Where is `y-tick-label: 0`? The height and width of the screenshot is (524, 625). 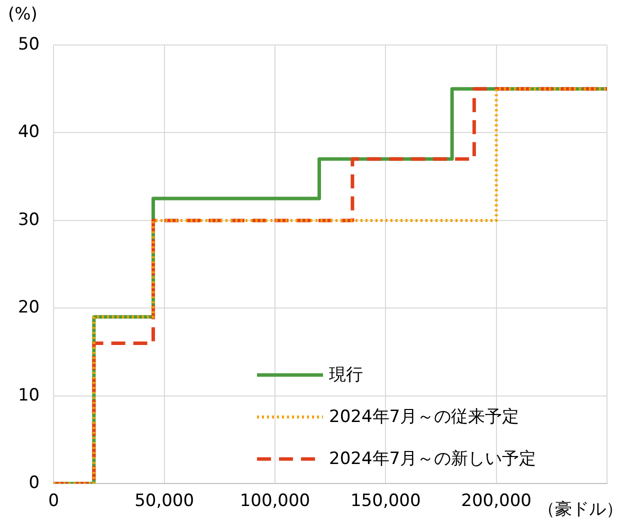
y-tick-label: 0 is located at coordinates (34, 483).